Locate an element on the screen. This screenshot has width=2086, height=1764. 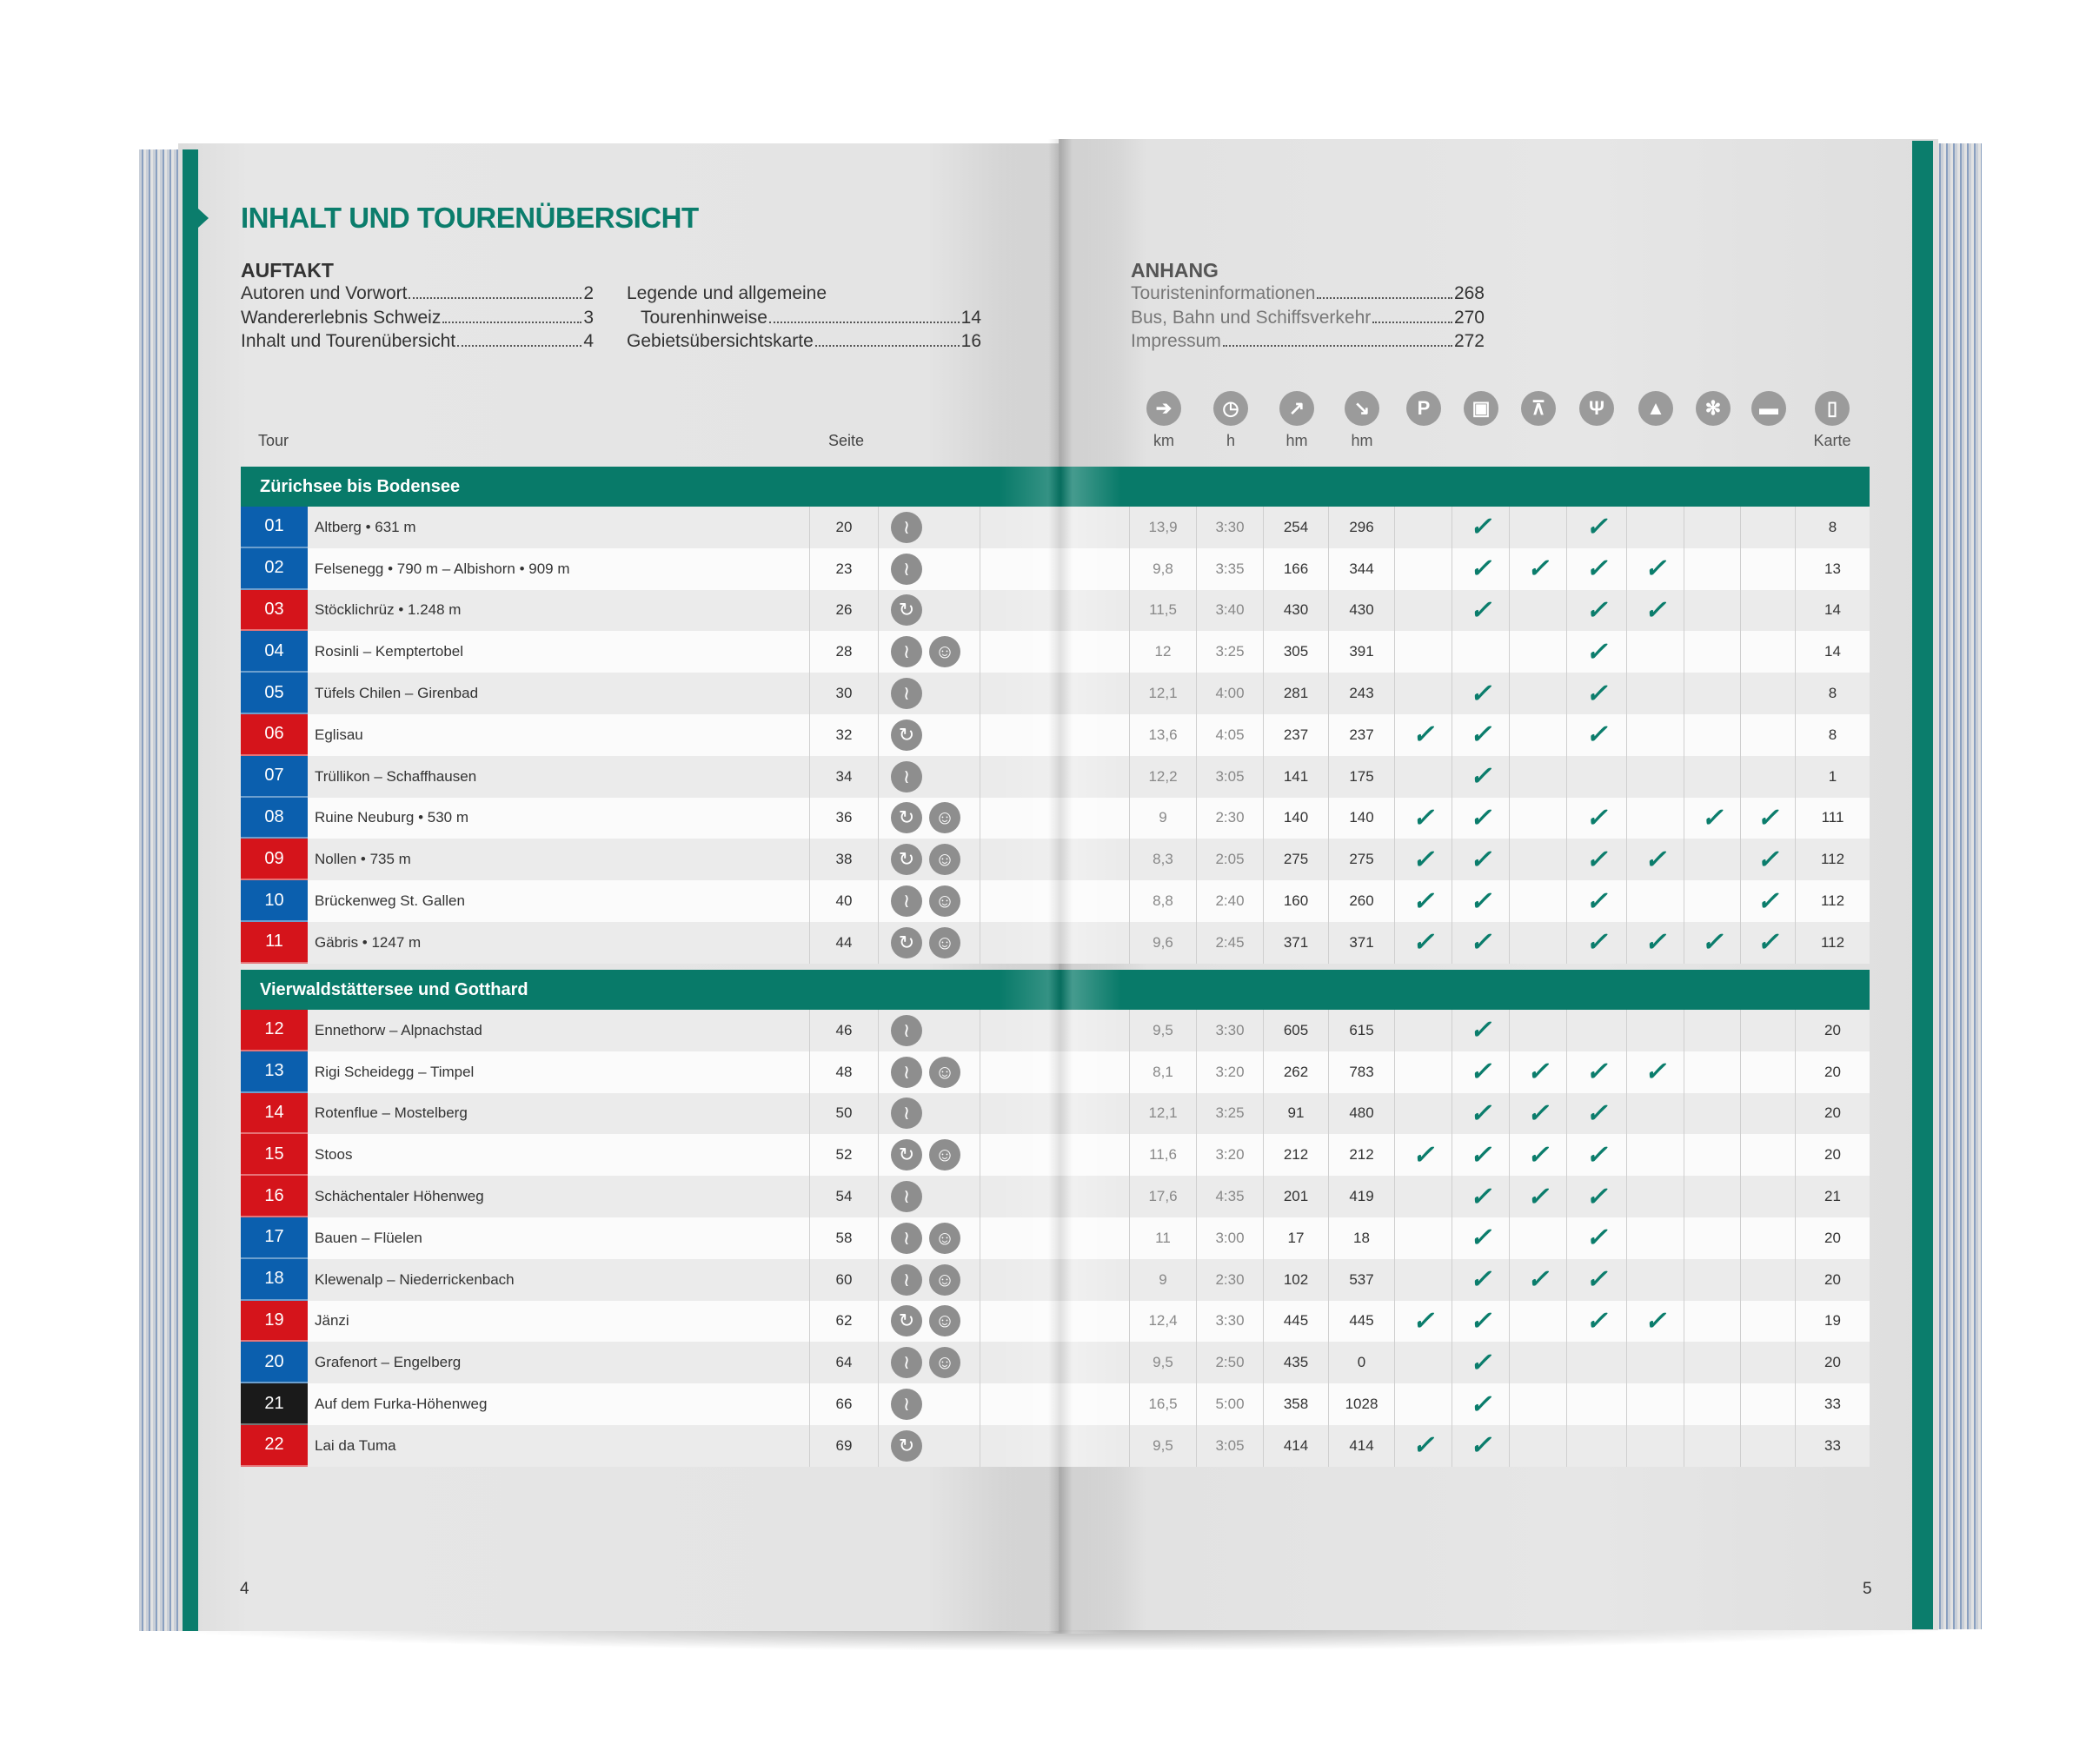
check-cell-hut: ✓ is located at coordinates (1655, 942).